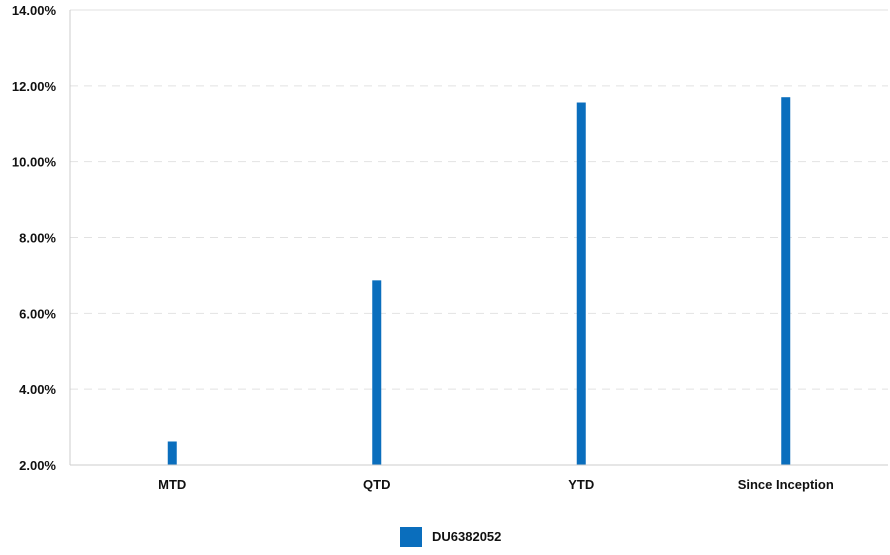 The width and height of the screenshot is (890, 555). I want to click on x-tick-label: Since Inception, so click(786, 484).